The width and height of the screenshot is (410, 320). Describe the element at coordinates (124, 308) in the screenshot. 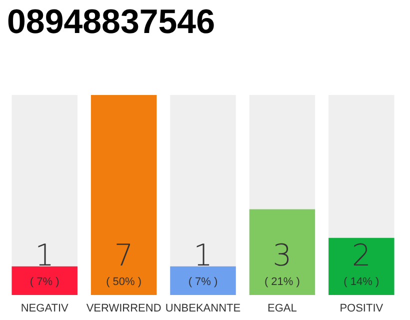

I see `x-tick-label: VERWIRREND` at that location.